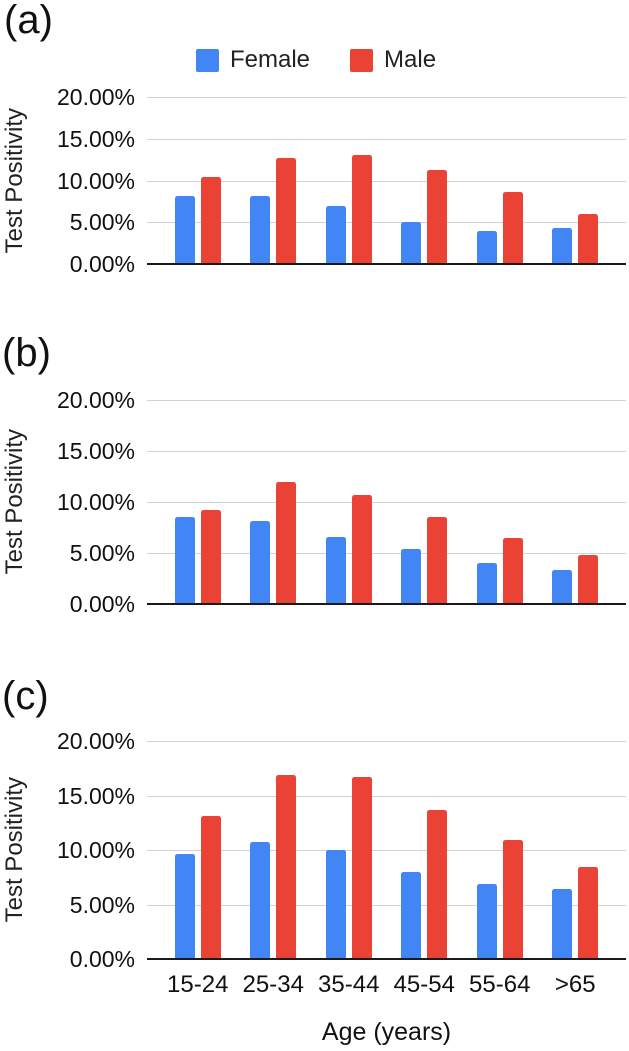  Describe the element at coordinates (410, 59) in the screenshot. I see `legend-label-male: Male` at that location.